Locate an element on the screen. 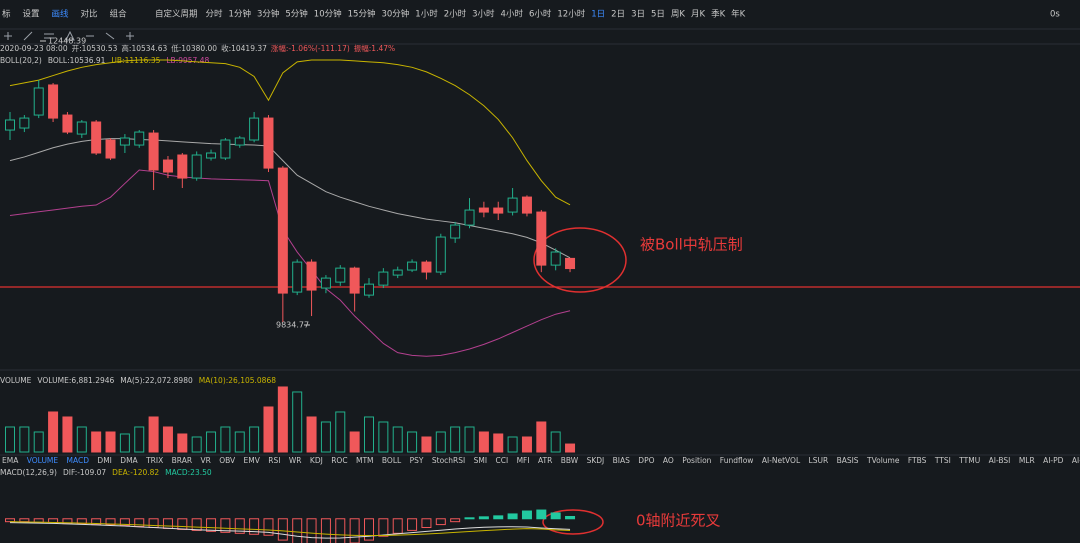 This screenshot has height=543, width=1080. indicator-tab: TTMU is located at coordinates (969, 460).